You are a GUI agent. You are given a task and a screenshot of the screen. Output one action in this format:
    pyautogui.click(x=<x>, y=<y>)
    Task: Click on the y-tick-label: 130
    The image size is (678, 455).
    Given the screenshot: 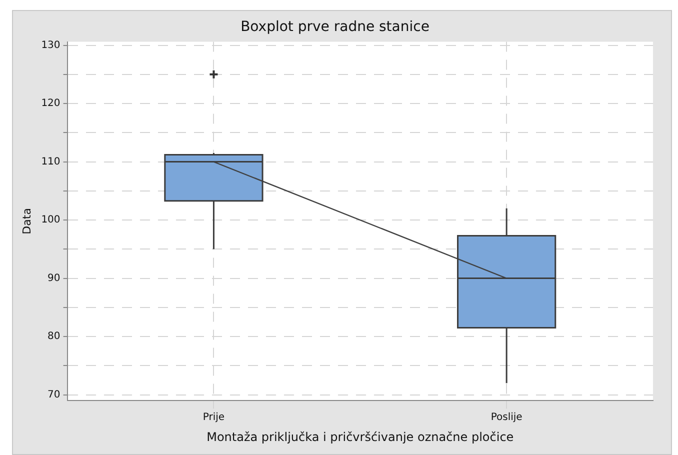 What is the action you would take?
    pyautogui.click(x=50, y=45)
    